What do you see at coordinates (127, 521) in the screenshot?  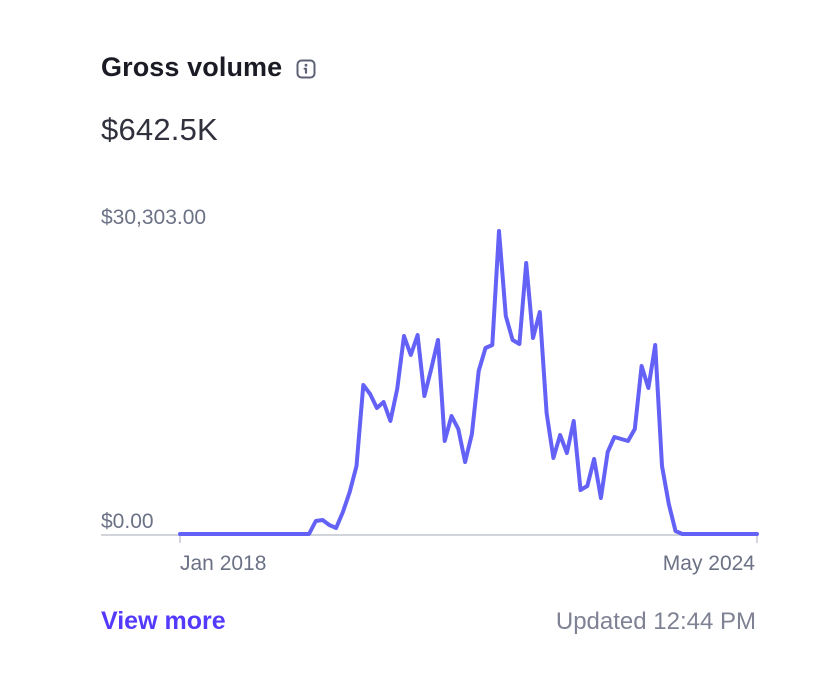 I see `y-tick-label-min: $0.00` at bounding box center [127, 521].